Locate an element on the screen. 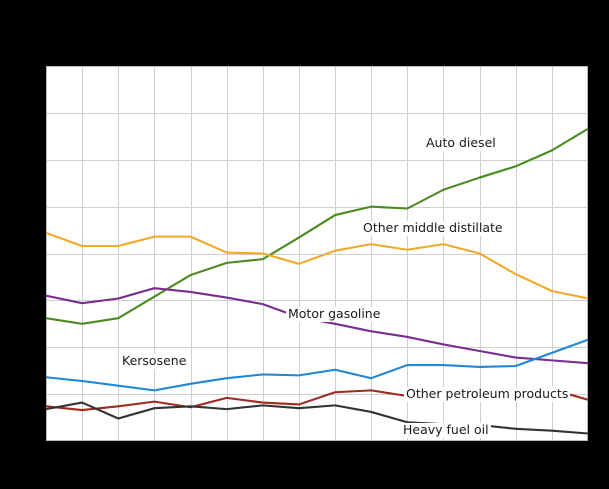 The width and height of the screenshot is (609, 489). series-label-auto-diesel: Auto diesel is located at coordinates (461, 143).